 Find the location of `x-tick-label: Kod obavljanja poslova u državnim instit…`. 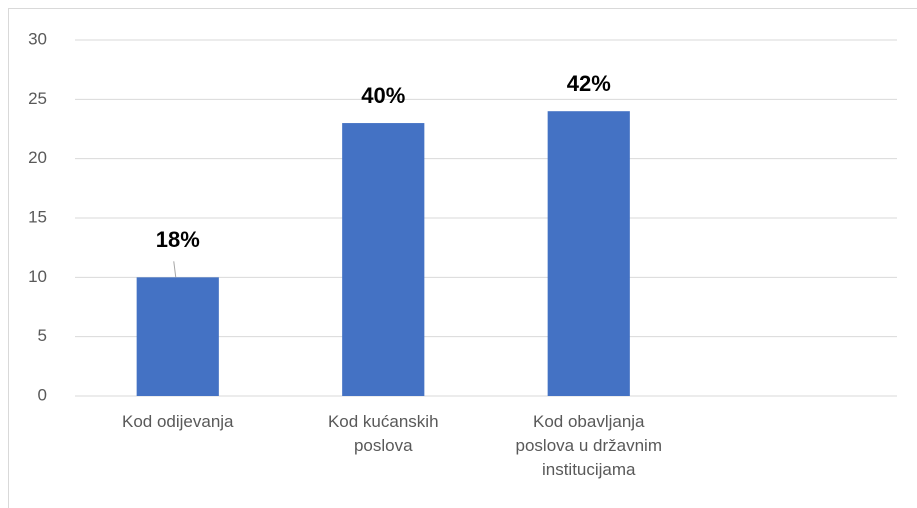

x-tick-label: Kod obavljanja poslova u državnim instit… is located at coordinates (588, 445).